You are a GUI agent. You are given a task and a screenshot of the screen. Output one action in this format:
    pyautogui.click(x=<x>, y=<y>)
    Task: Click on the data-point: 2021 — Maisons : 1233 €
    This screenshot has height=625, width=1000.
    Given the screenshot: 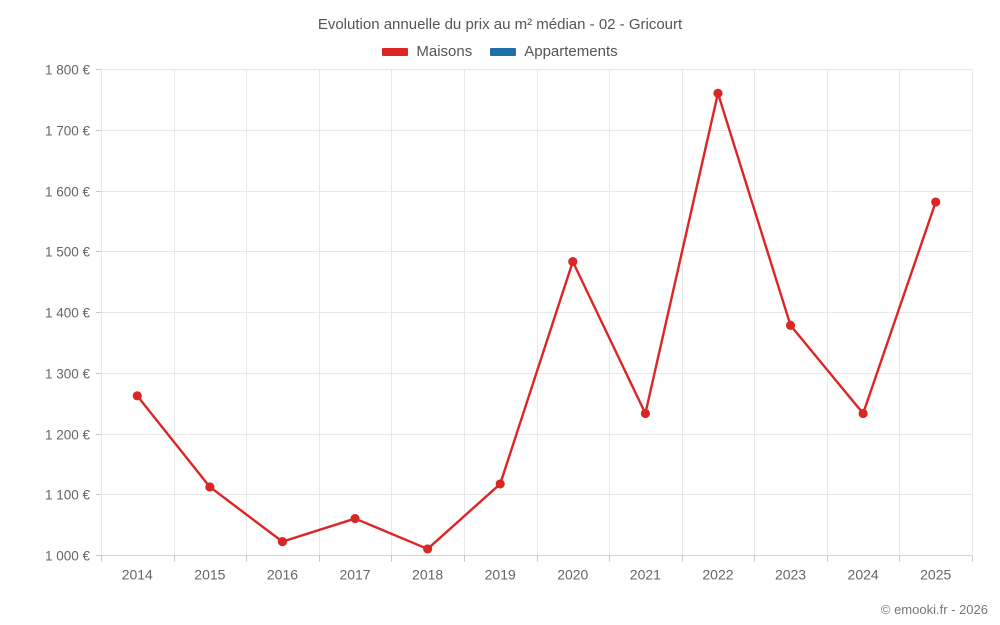 What is the action you would take?
    pyautogui.click(x=645, y=413)
    